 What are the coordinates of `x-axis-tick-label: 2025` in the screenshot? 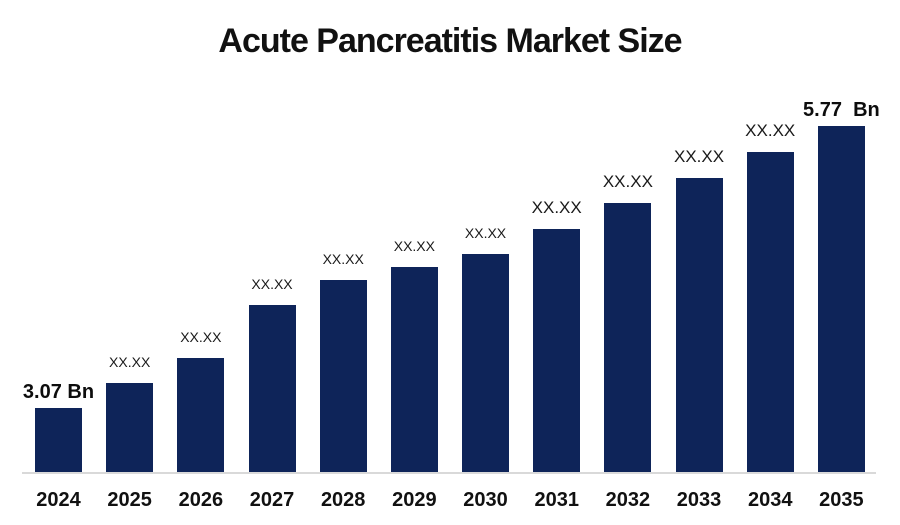 It's located at (129, 500).